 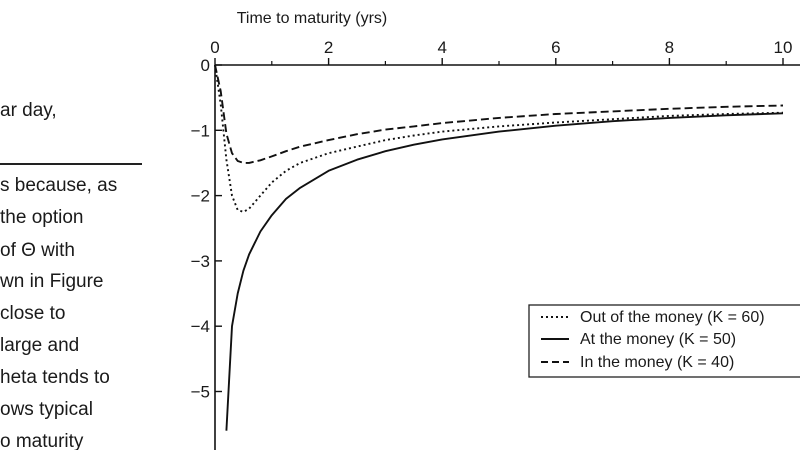 What do you see at coordinates (555, 47) in the screenshot?
I see `x-tick-label: 6` at bounding box center [555, 47].